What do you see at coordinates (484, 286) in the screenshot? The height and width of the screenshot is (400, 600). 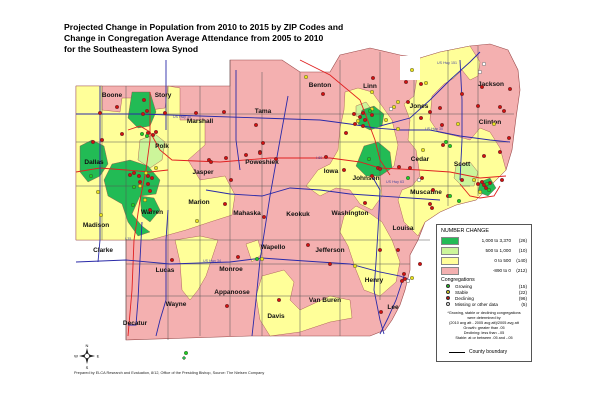 I see `legend-congregation-row: Growing (15)` at bounding box center [484, 286].